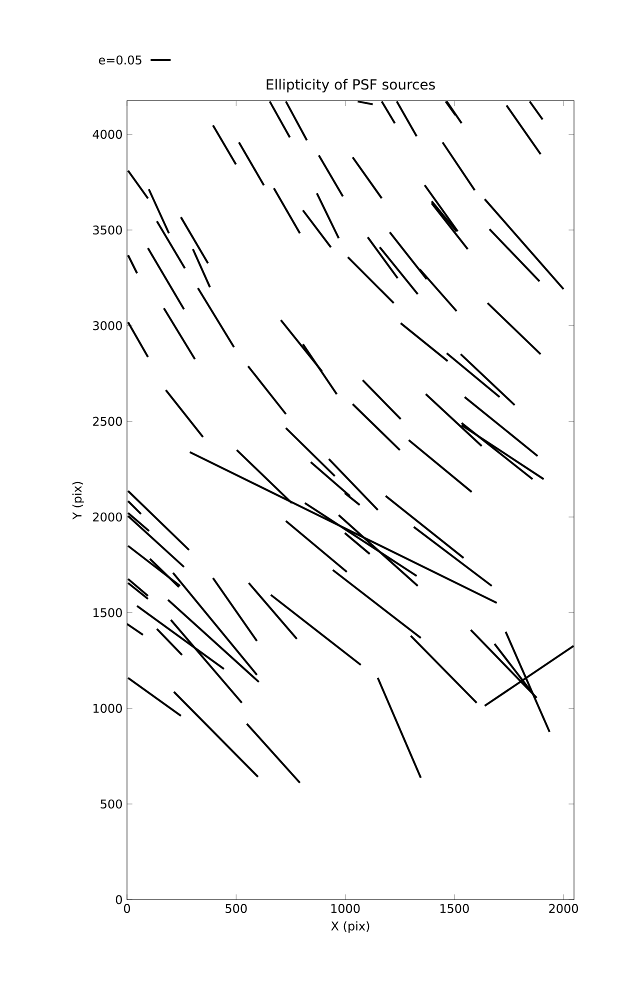 The image size is (637, 1000). I want to click on x-tick-label: 1500, so click(454, 909).